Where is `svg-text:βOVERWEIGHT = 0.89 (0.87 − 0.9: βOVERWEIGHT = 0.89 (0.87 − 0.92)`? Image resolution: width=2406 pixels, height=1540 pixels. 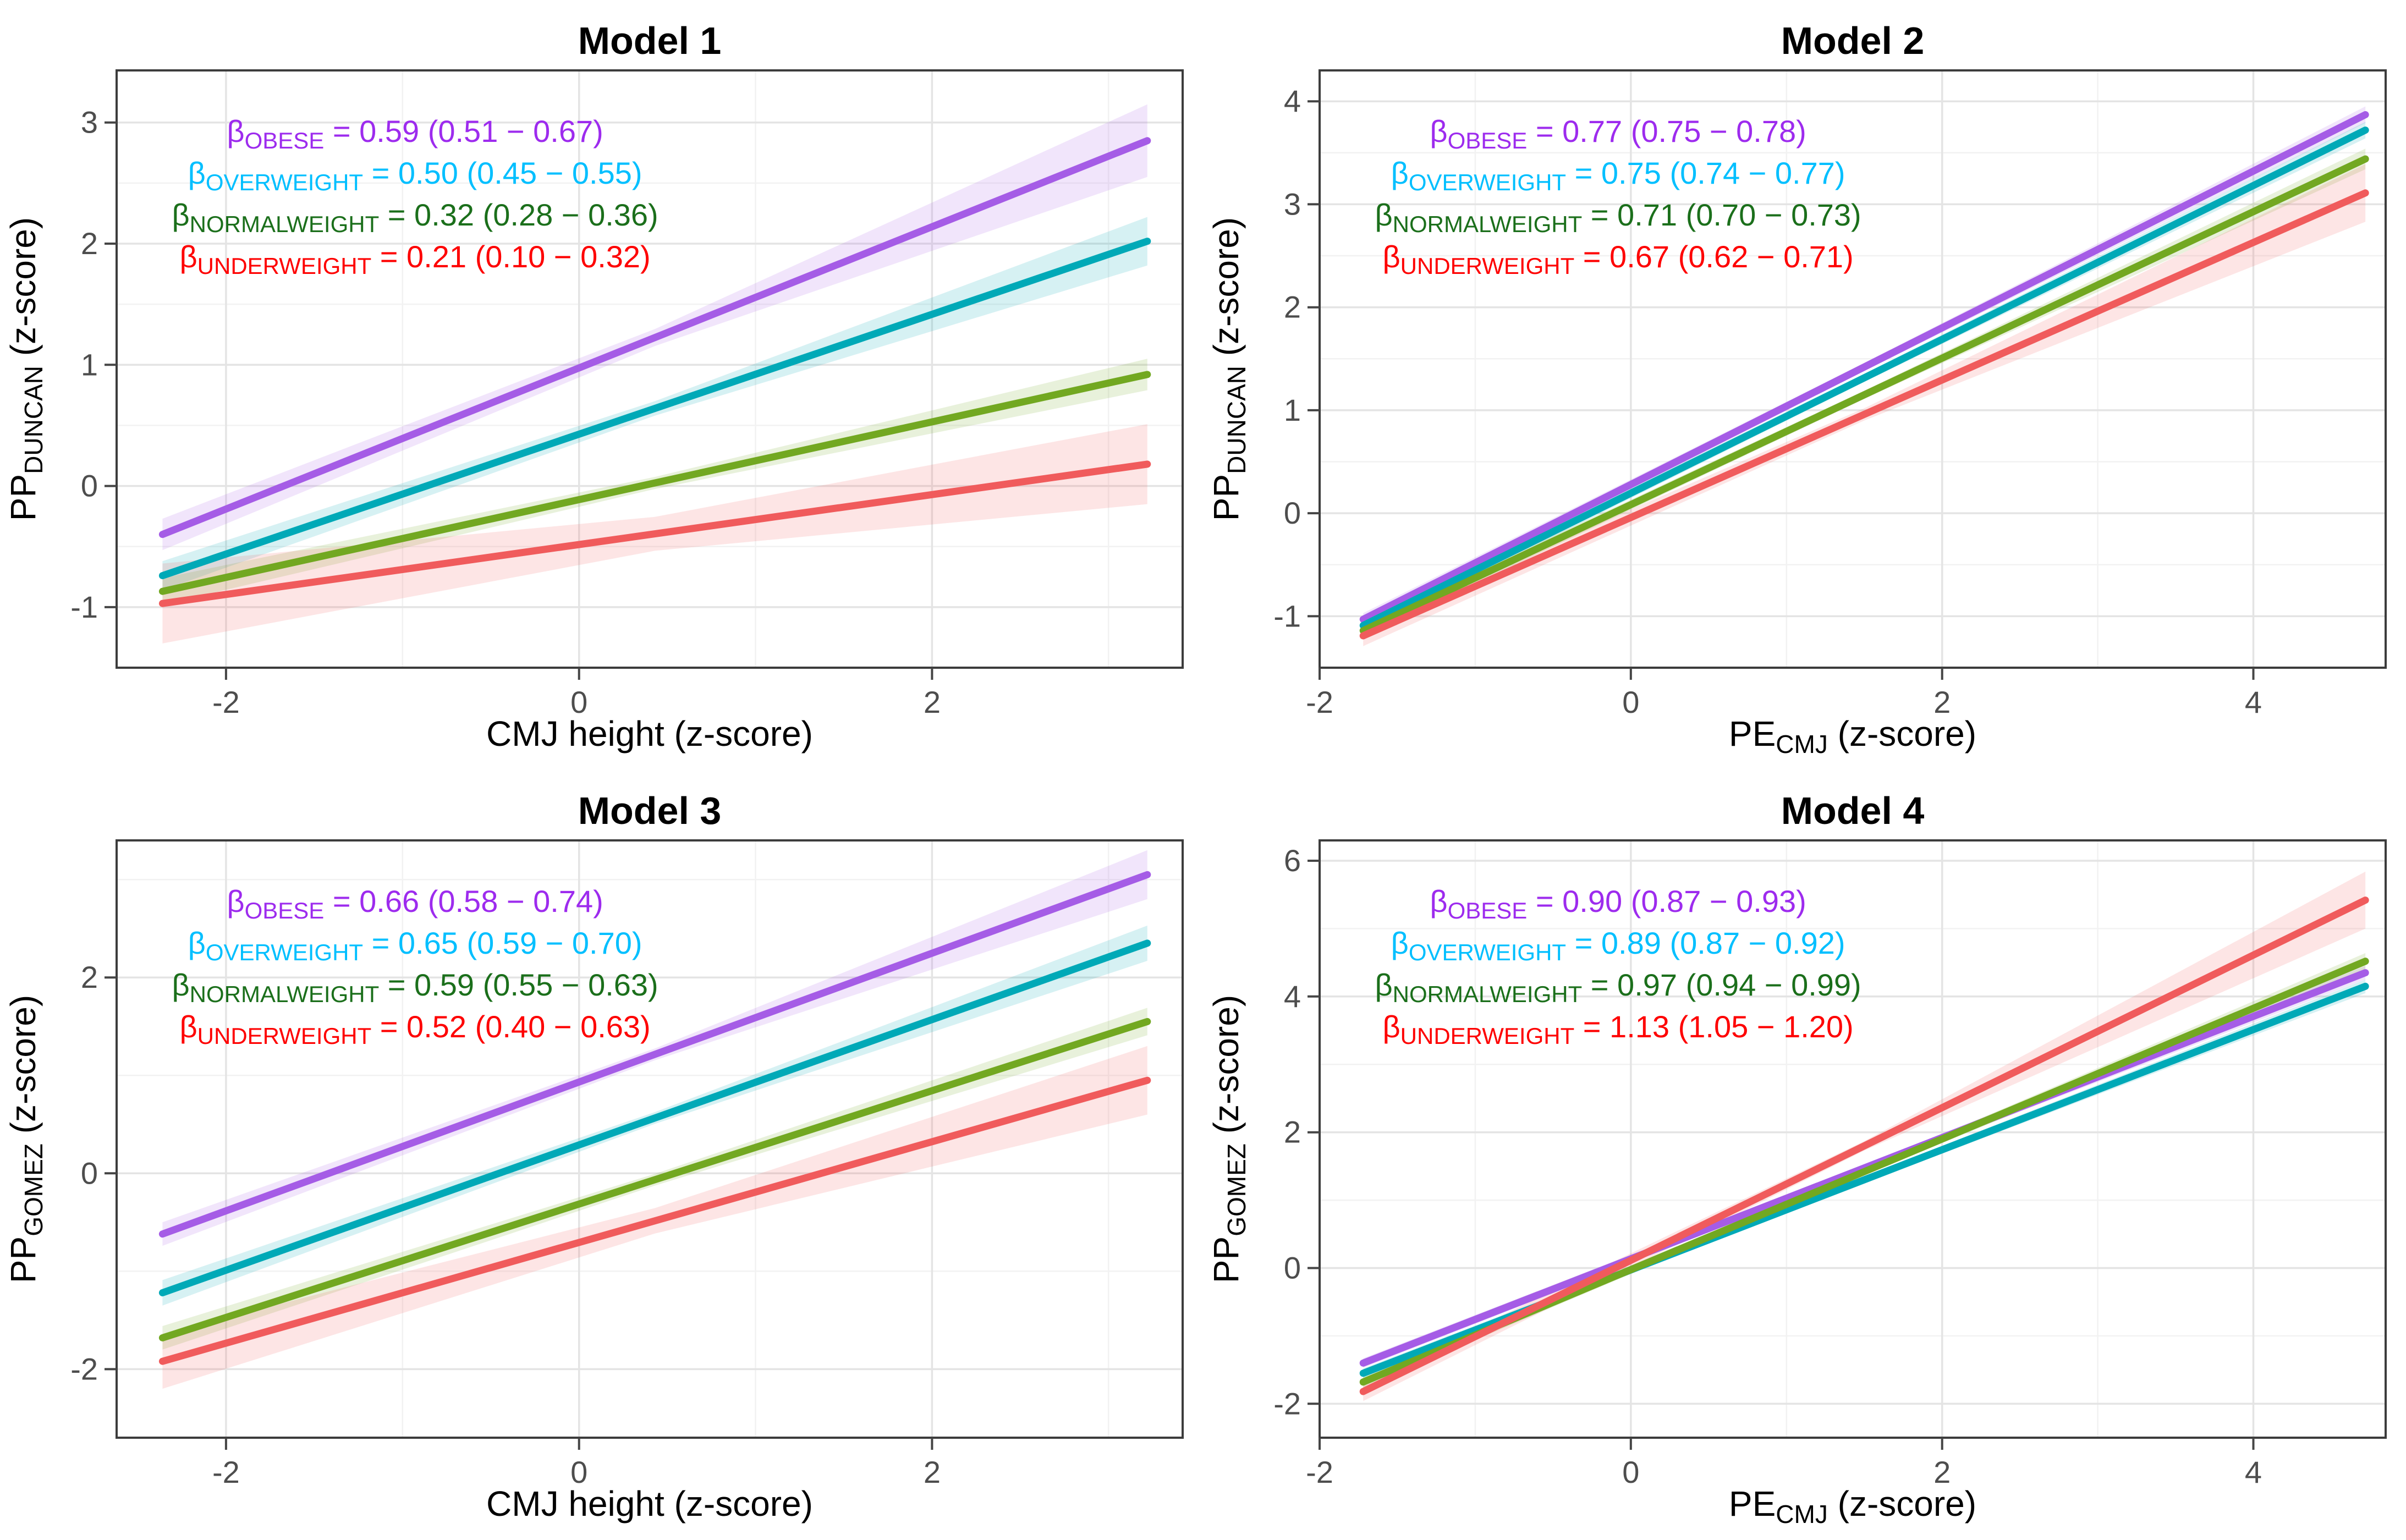 svg-text:βOVERWEIGHT = 0.89 (0.87 − 0.9: βOVERWEIGHT = 0.89 (0.87 − 0.92) is located at coordinates (1618, 945).